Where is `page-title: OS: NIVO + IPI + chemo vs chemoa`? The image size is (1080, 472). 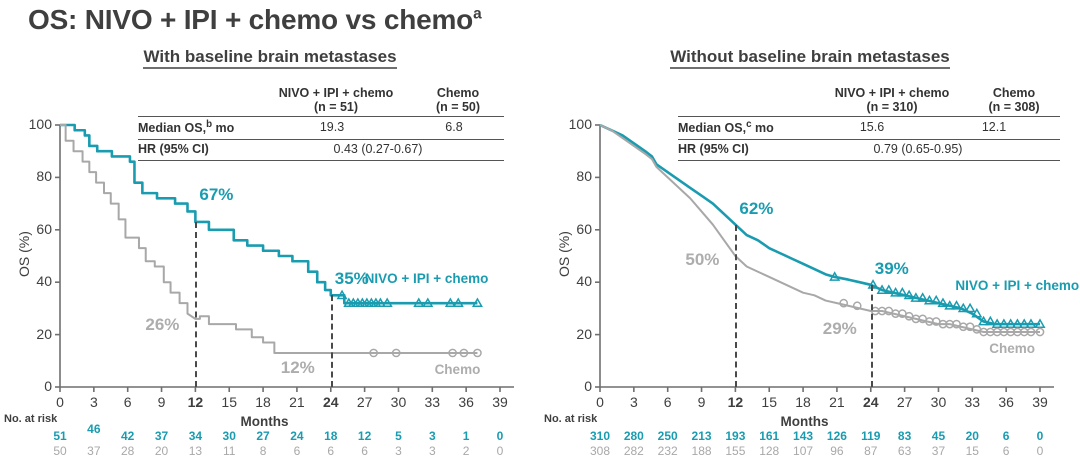 page-title: OS: NIVO + IPI + chemo vs chemoa is located at coordinates (255, 20).